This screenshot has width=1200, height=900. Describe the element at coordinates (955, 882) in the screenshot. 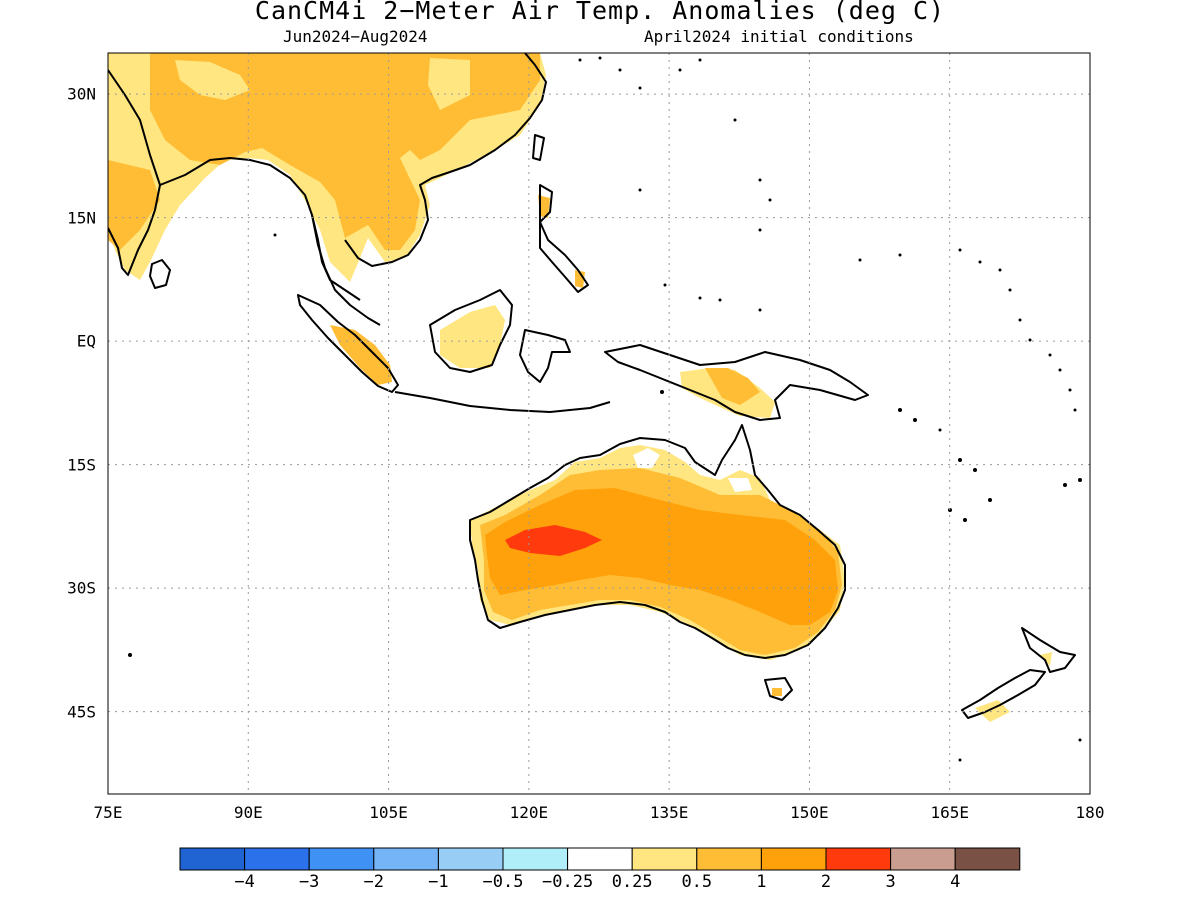

I see `colorbar-label: 4` at that location.